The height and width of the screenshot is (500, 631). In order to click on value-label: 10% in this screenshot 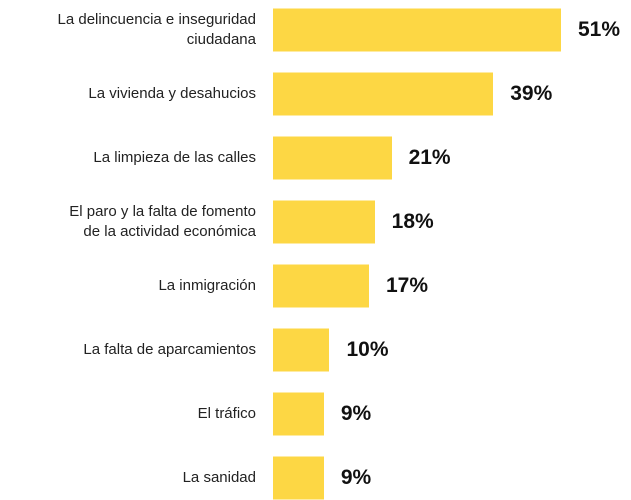, I will do `click(367, 349)`.